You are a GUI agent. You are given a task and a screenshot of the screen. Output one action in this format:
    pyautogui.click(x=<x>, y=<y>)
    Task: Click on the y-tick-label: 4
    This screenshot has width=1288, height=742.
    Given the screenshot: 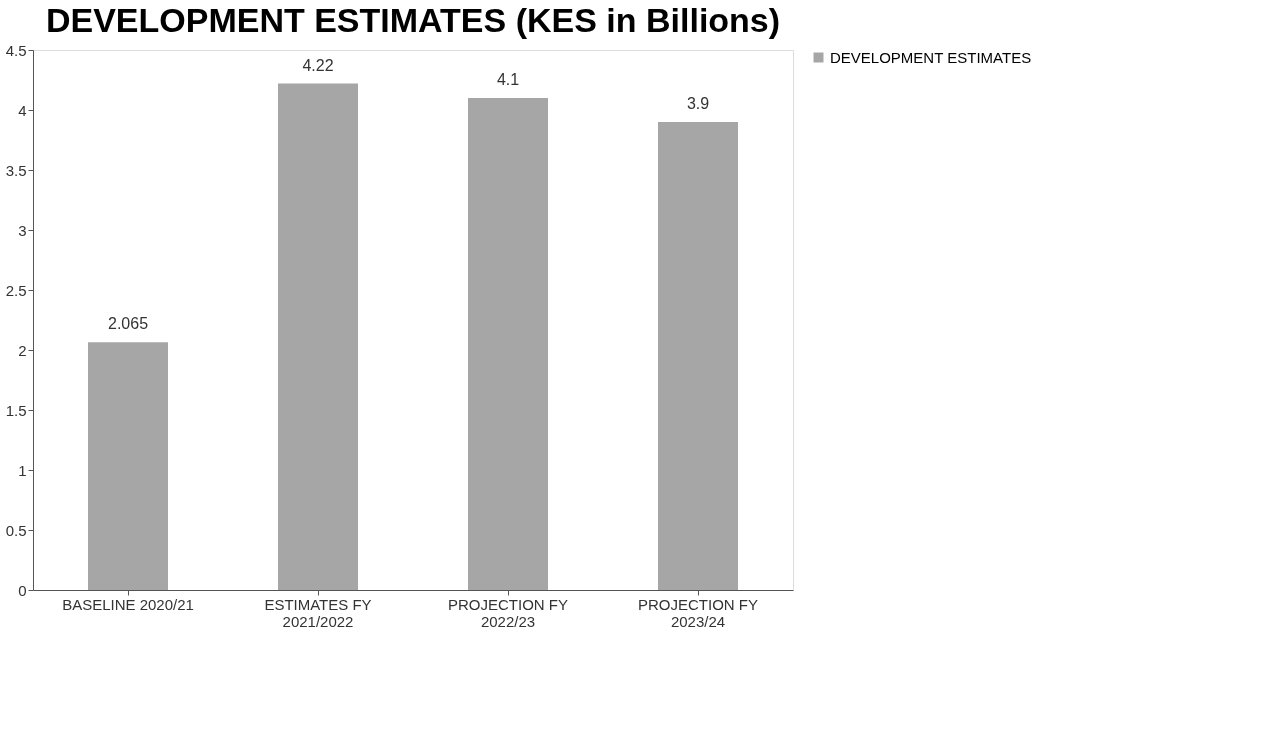 What is the action you would take?
    pyautogui.click(x=22, y=110)
    